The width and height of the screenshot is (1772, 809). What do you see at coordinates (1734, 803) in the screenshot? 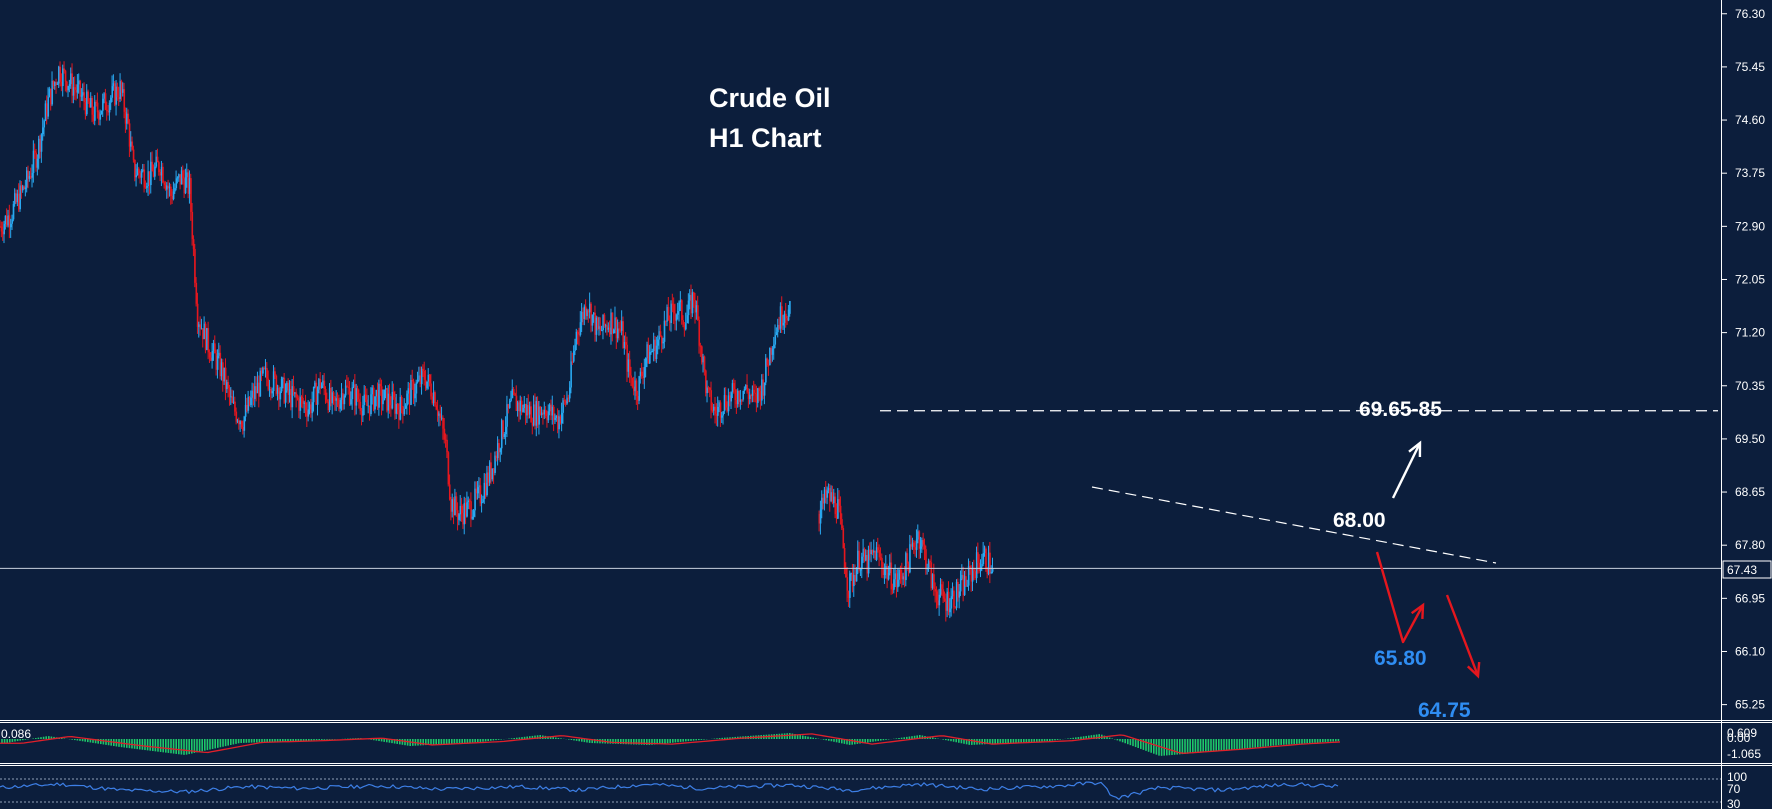
I see `rsi-tick-30: 30` at bounding box center [1734, 803].